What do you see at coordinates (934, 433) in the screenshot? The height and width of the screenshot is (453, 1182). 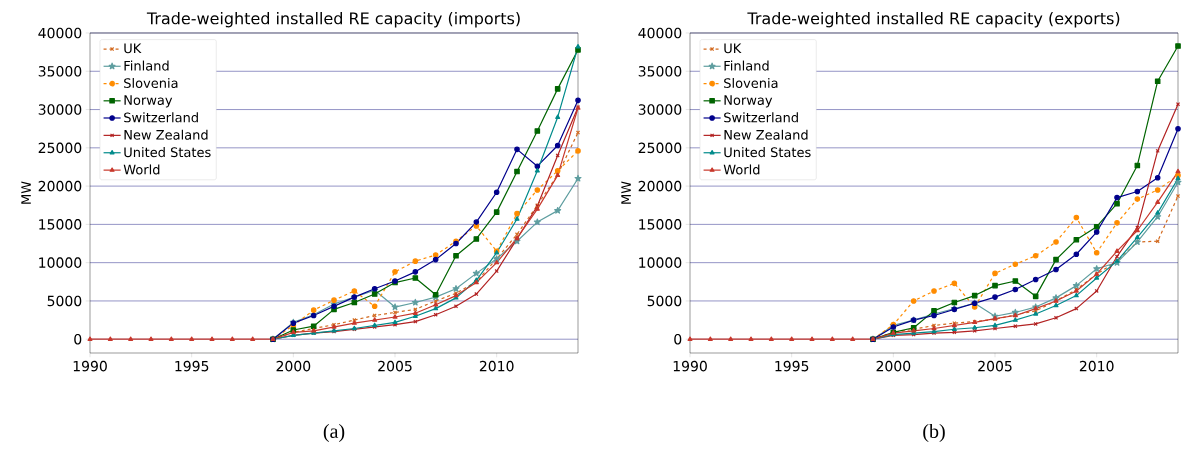 I see `text: (b)` at bounding box center [934, 433].